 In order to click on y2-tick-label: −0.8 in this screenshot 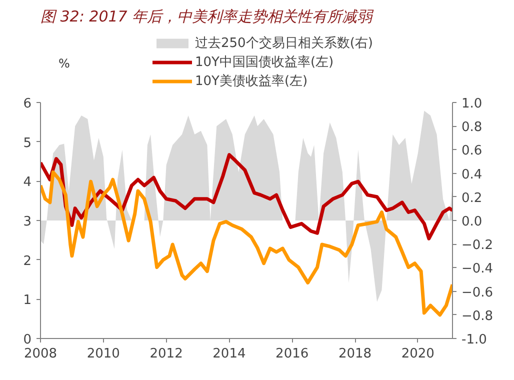, I will do `click(478, 316)`.